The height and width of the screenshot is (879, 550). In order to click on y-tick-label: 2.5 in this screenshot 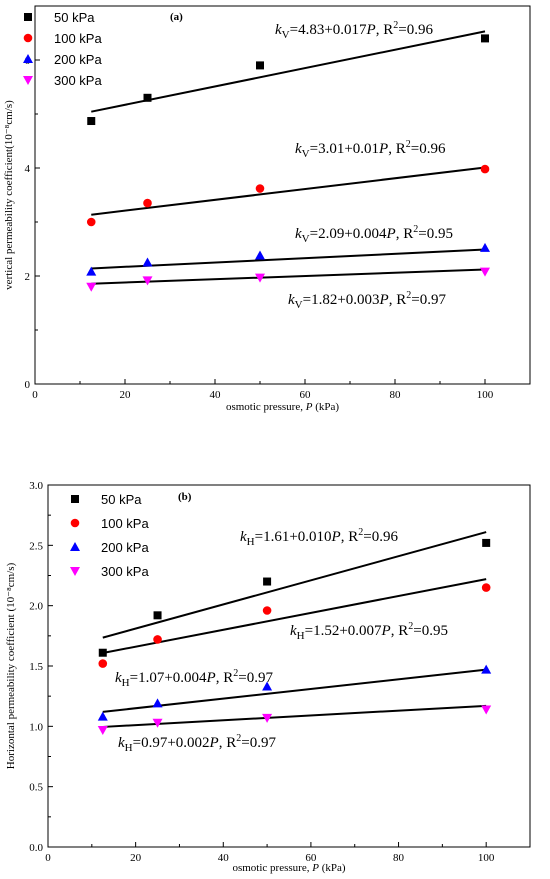, I will do `click(36, 546)`.